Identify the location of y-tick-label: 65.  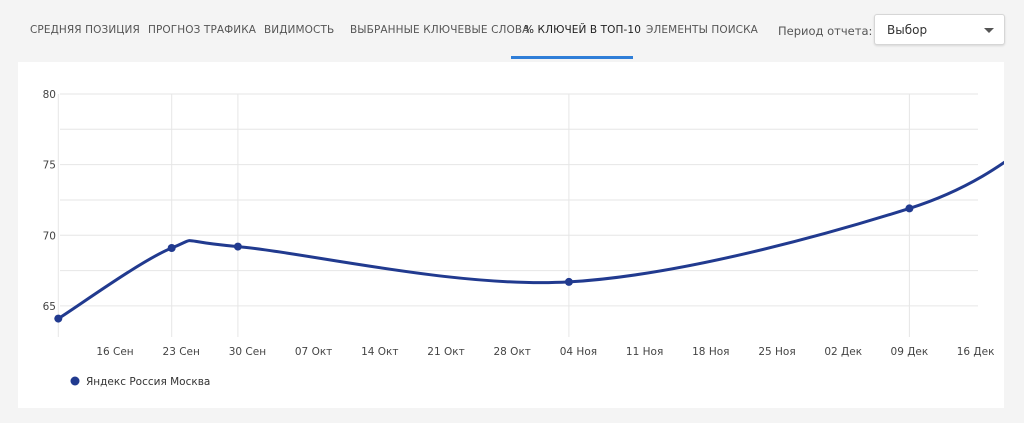
(49, 307).